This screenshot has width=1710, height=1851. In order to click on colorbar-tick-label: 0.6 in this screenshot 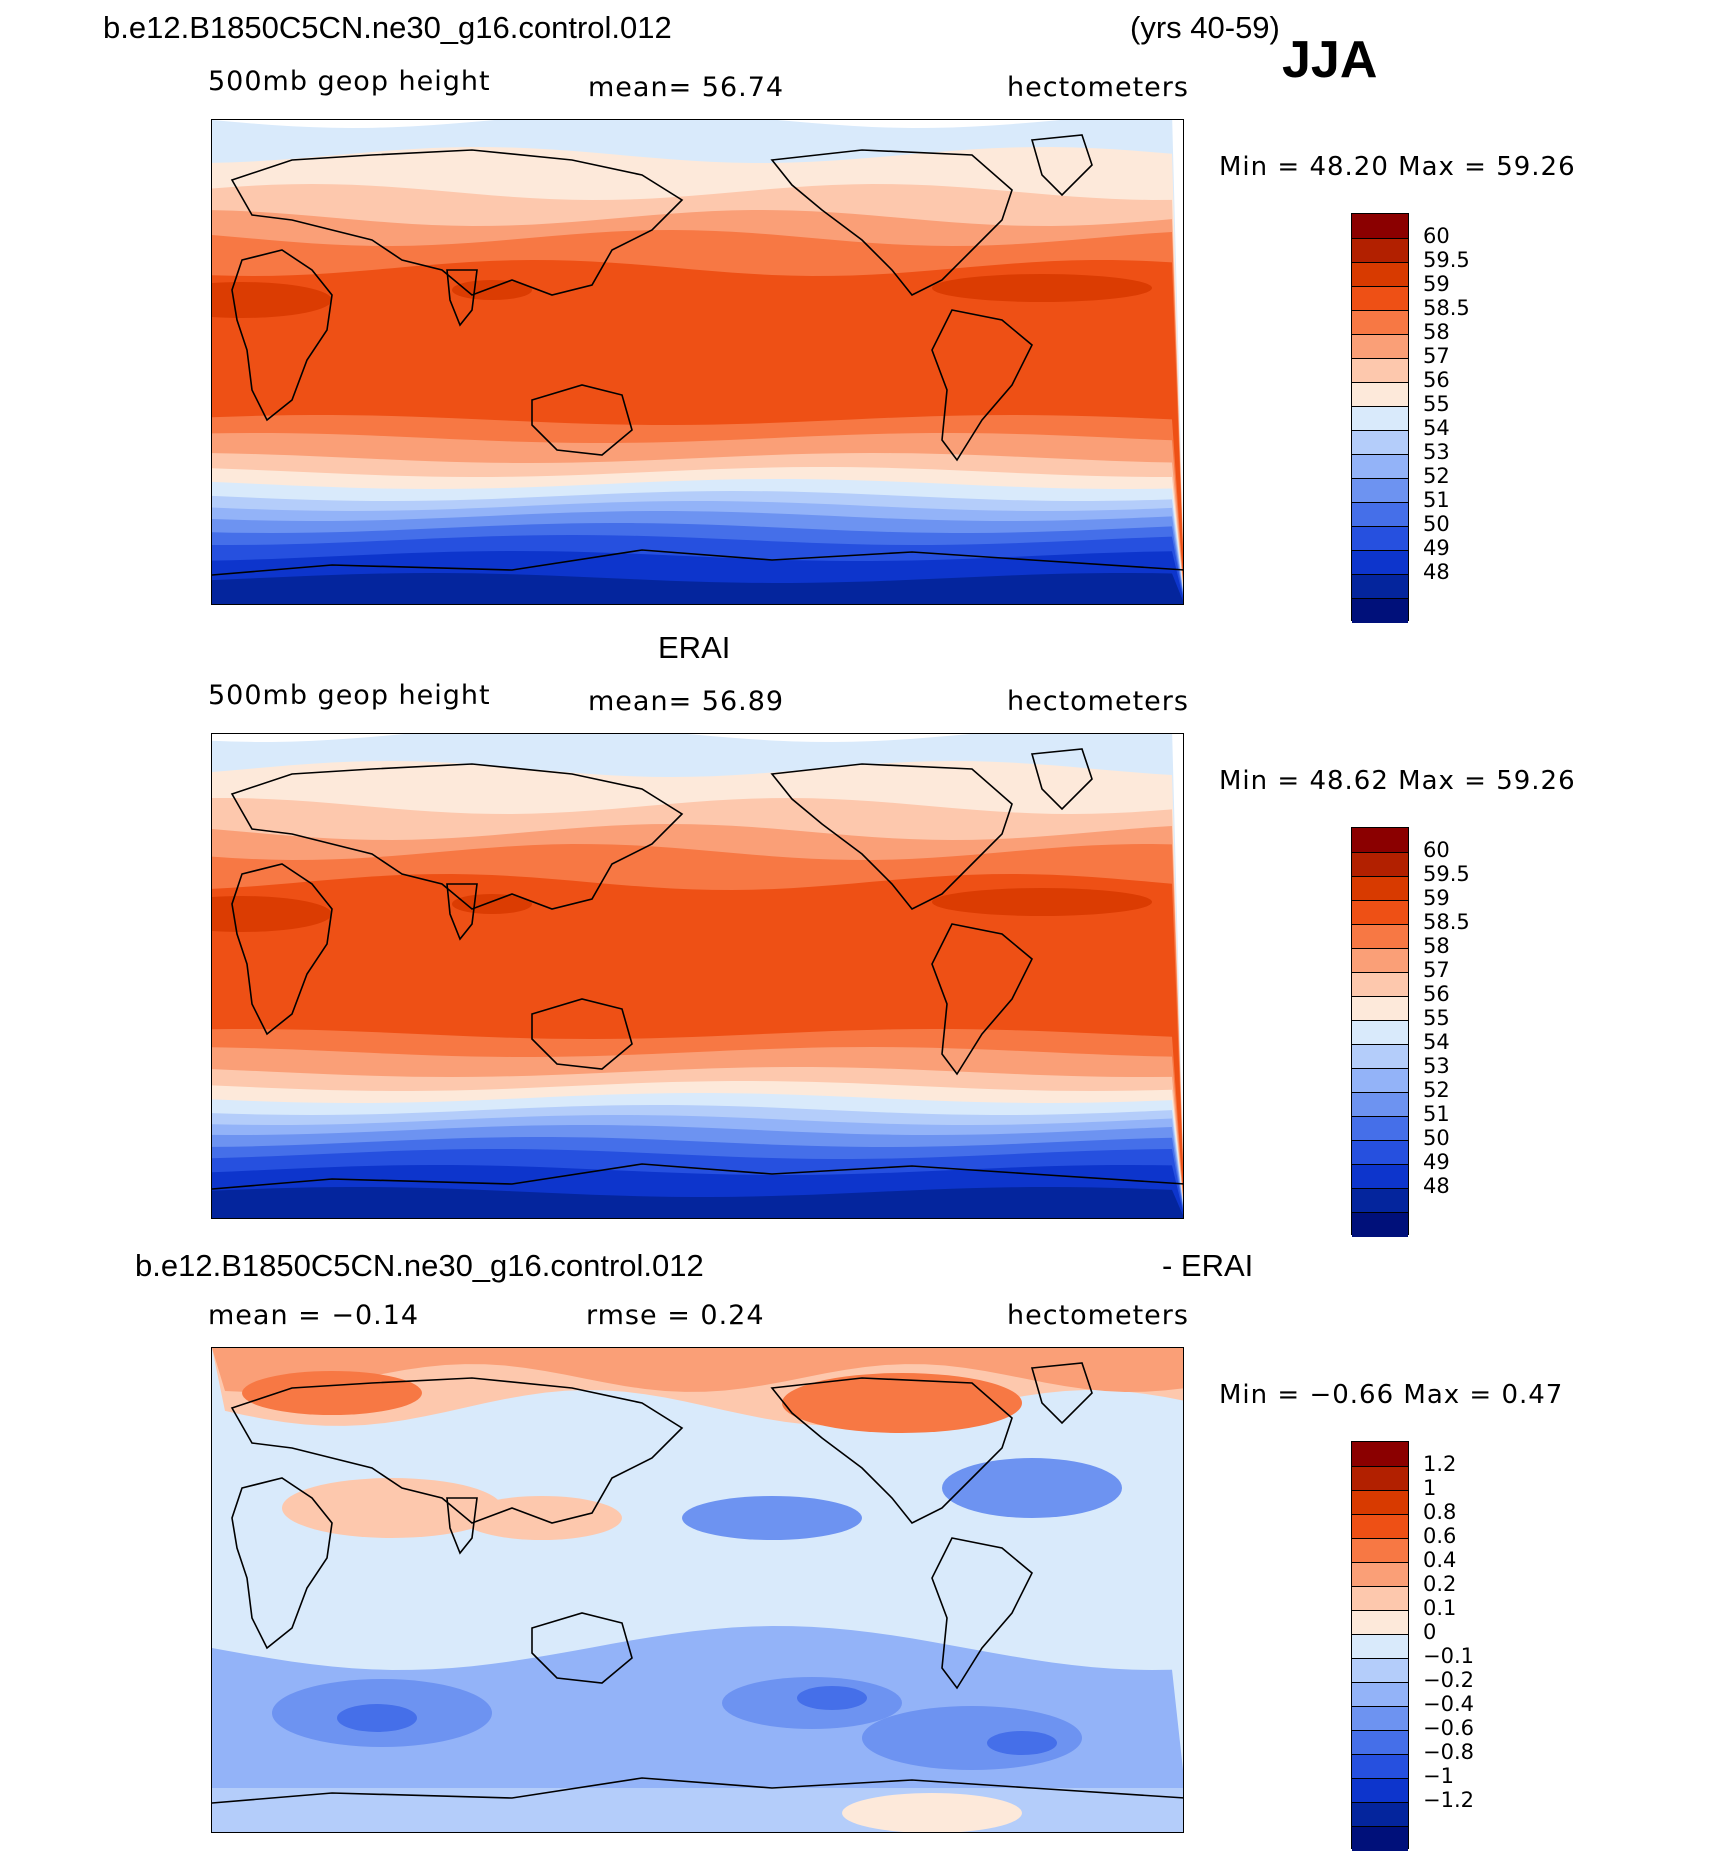, I will do `click(1440, 1536)`.